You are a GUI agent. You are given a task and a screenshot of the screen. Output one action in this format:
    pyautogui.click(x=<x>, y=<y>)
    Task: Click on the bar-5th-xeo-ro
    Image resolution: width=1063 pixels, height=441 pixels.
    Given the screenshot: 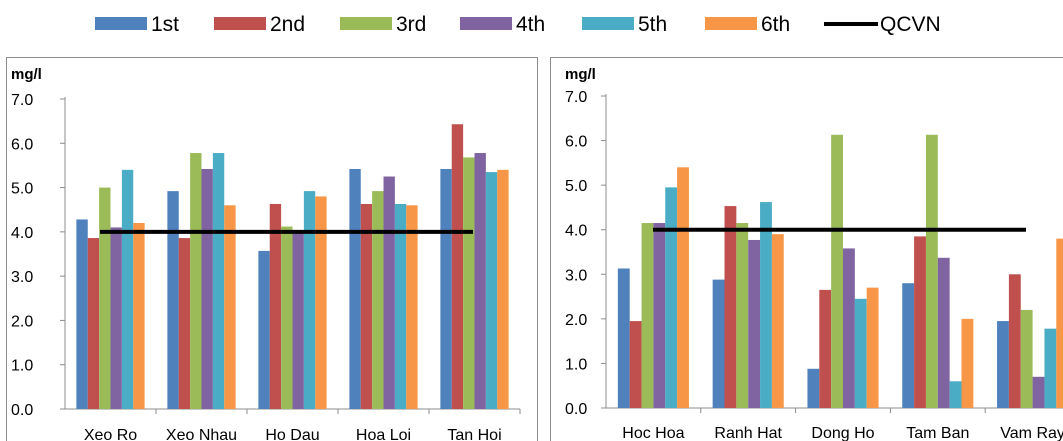 What is the action you would take?
    pyautogui.click(x=127, y=289)
    